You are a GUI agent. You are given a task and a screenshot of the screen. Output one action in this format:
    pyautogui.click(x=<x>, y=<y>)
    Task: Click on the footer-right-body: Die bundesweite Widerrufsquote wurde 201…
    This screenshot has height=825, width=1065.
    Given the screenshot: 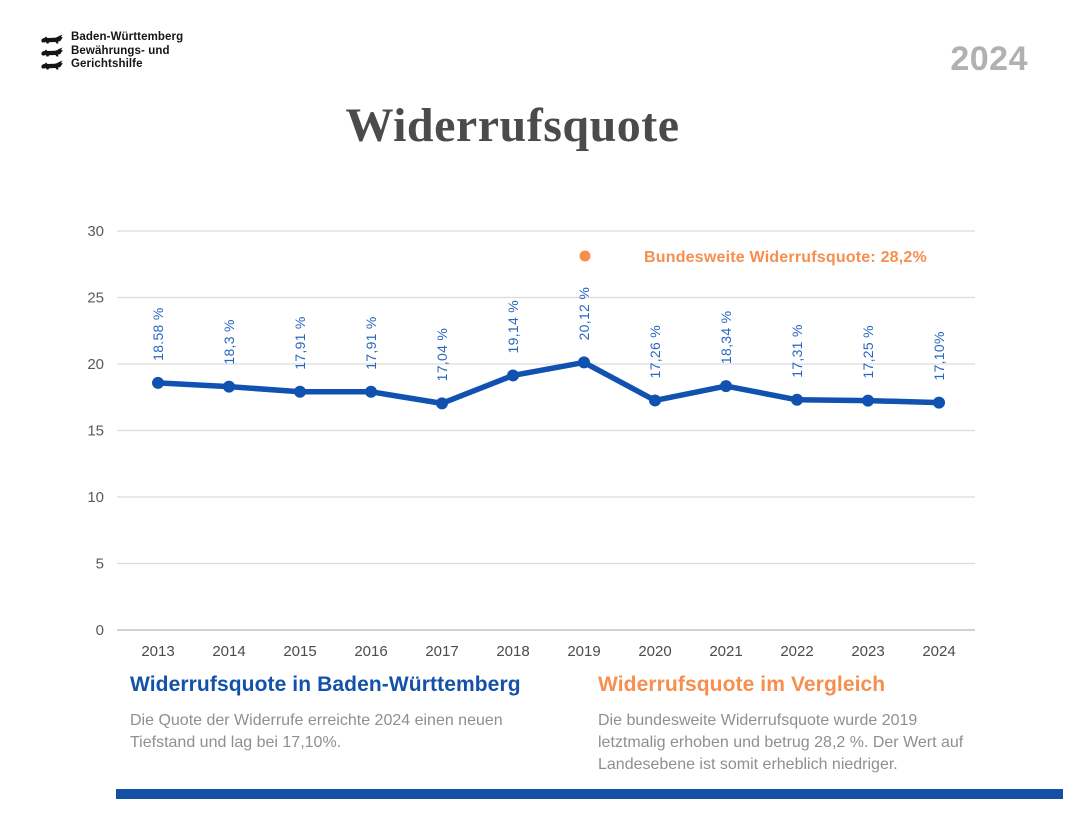 What is the action you would take?
    pyautogui.click(x=781, y=742)
    